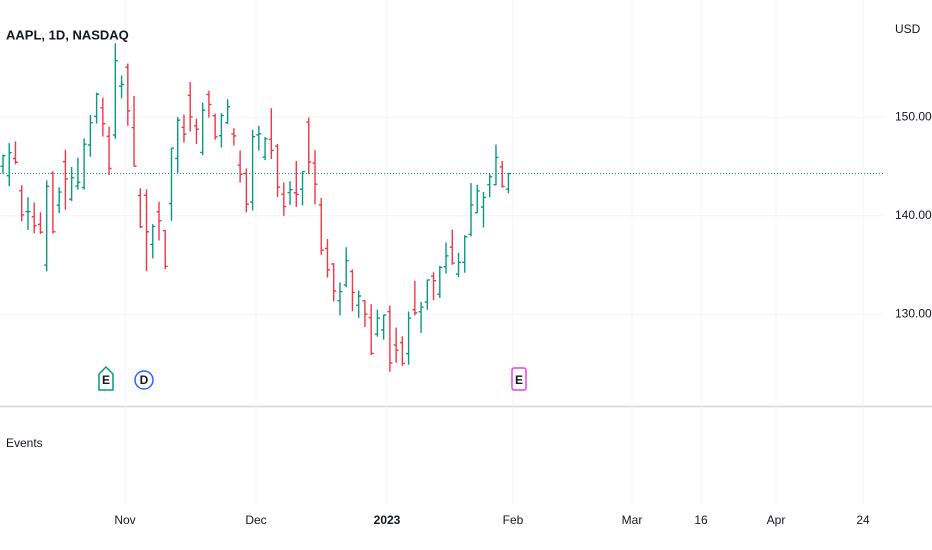 The image size is (932, 550). Describe the element at coordinates (913, 215) in the screenshot. I see `y-tick-label: 140.00` at that location.